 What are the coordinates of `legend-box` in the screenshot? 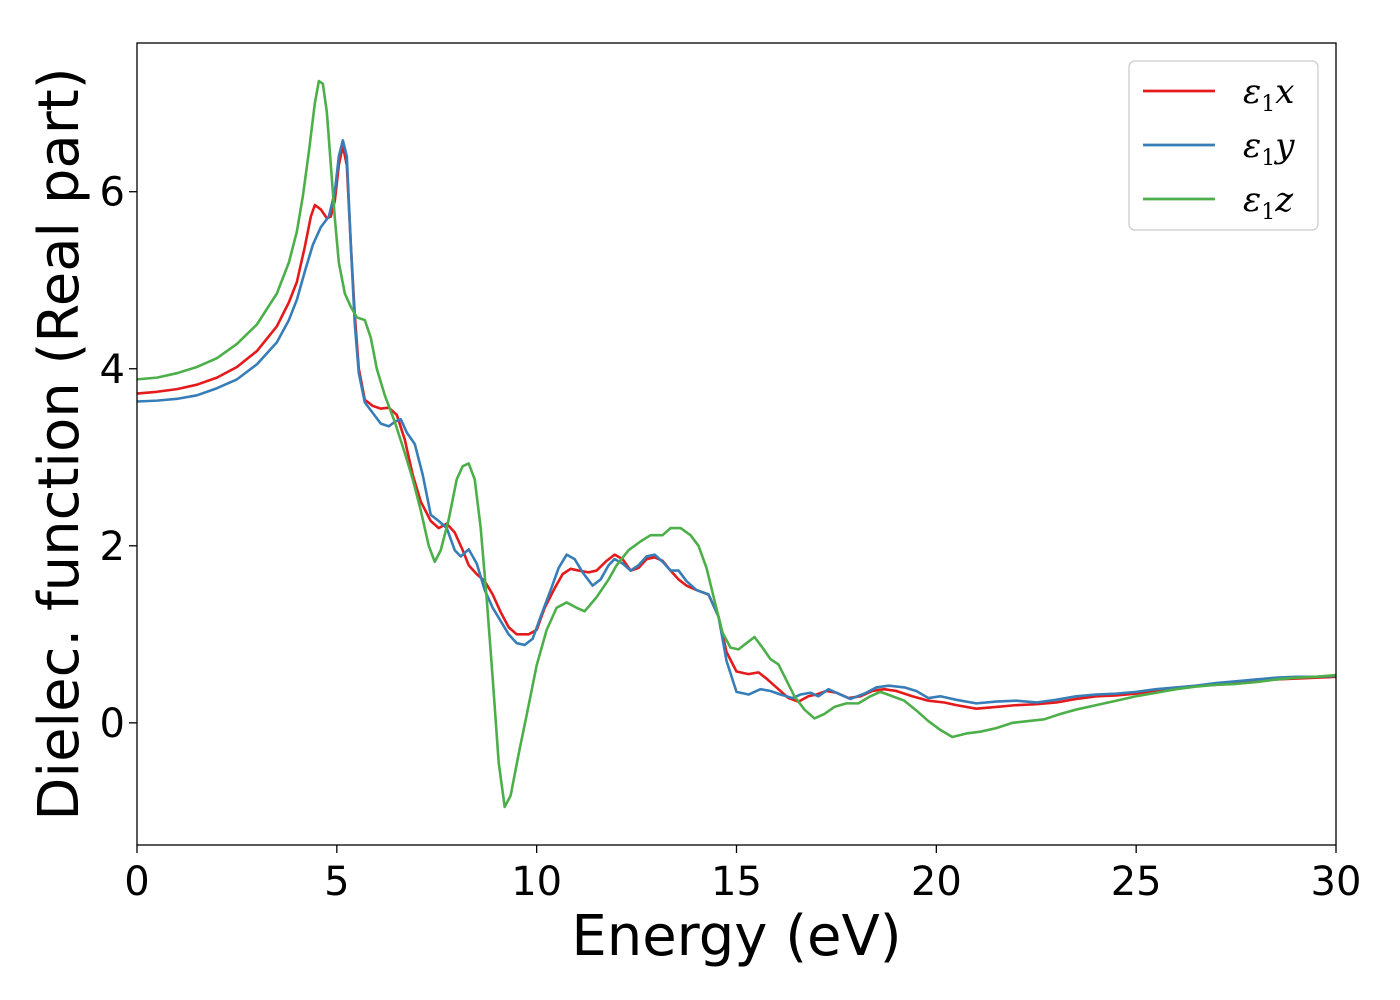 It's located at (1223, 145).